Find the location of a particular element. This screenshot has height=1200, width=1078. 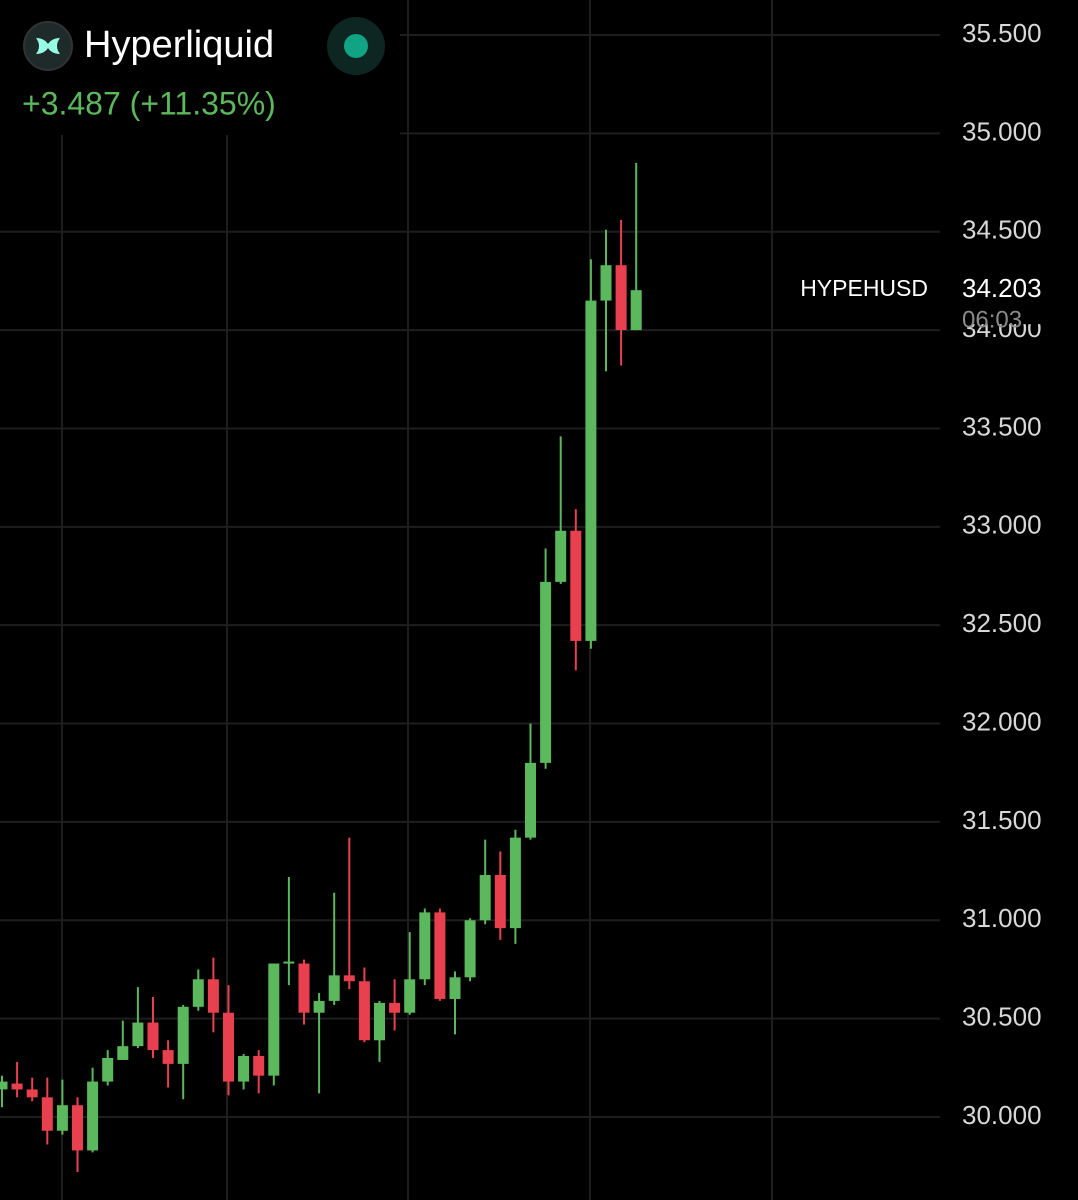

countdown: 06:03 is located at coordinates (992, 320).